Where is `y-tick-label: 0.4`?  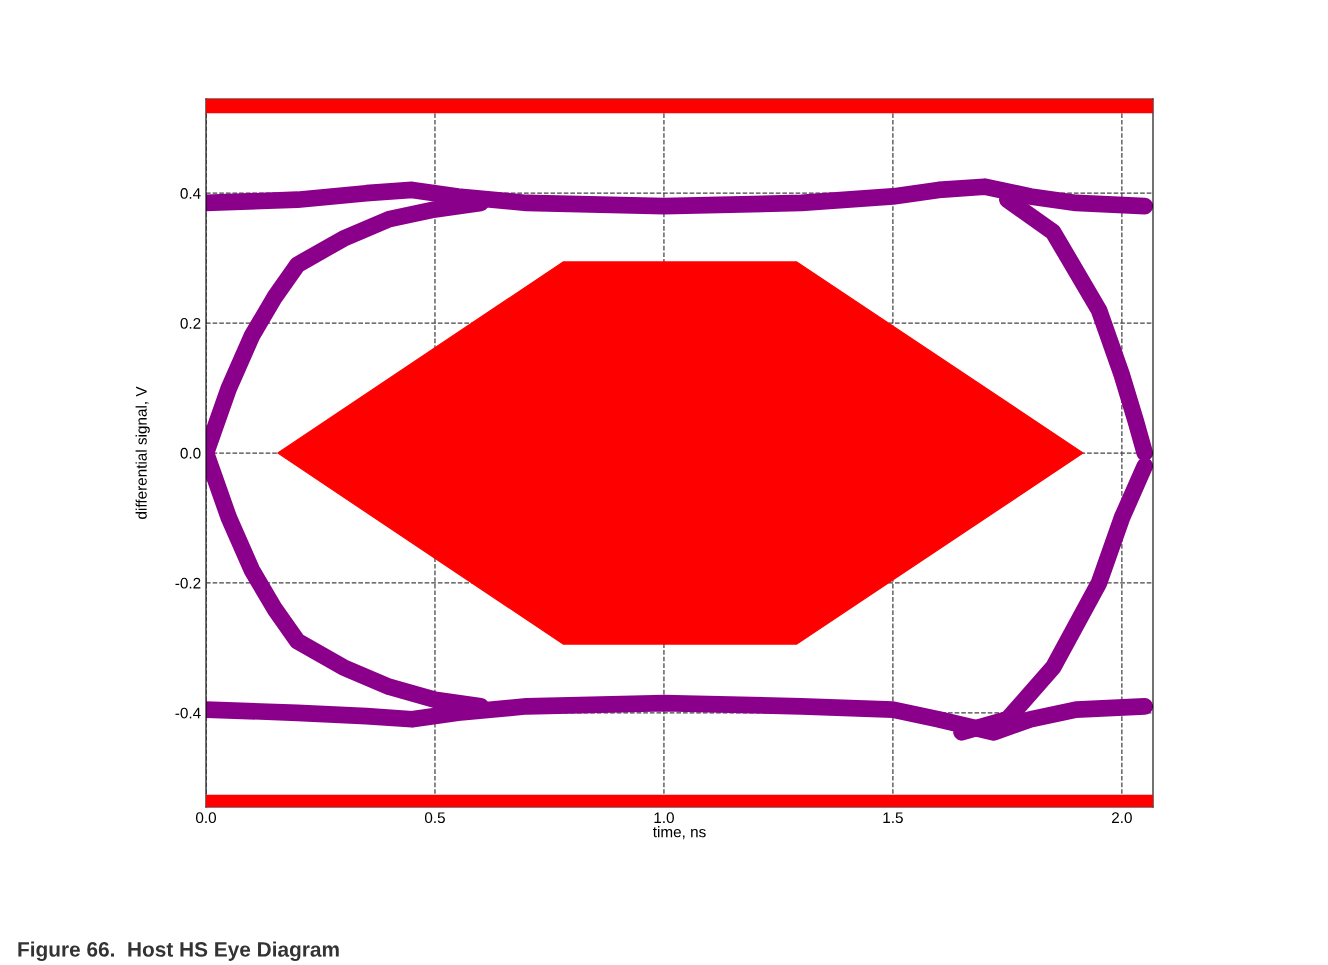 y-tick-label: 0.4 is located at coordinates (190, 193).